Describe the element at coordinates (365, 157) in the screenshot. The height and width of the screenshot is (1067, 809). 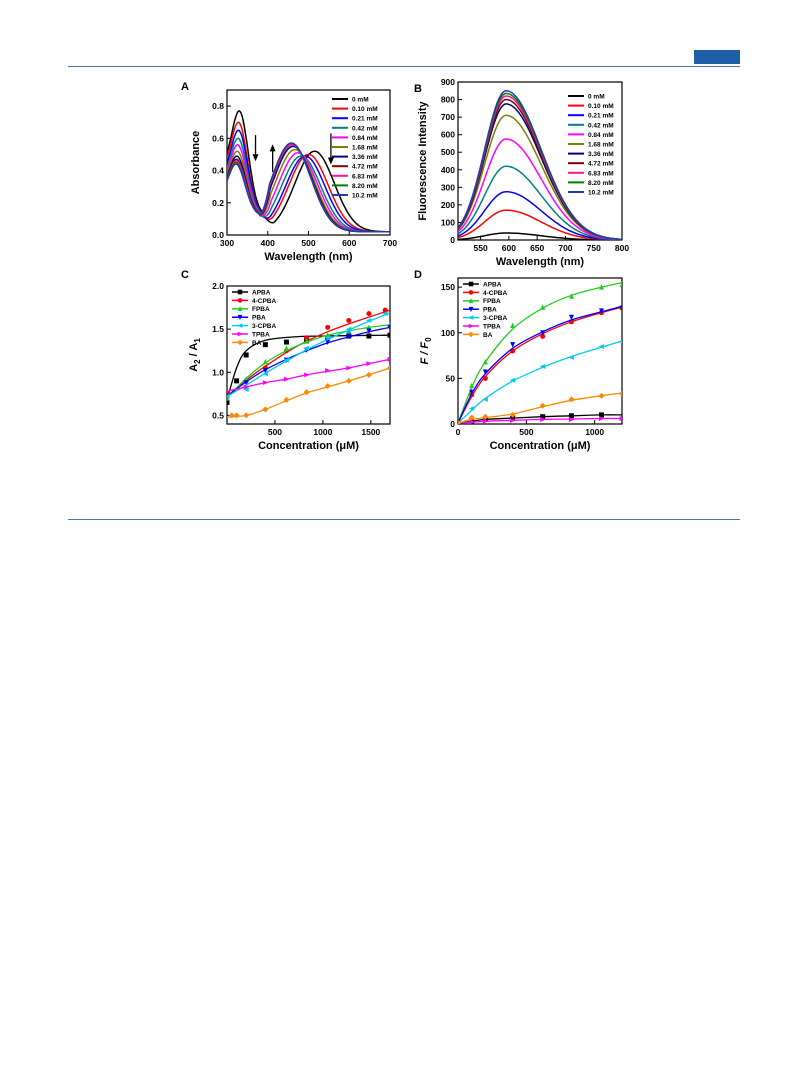
I see `legend-label: 3.36 mM` at that location.